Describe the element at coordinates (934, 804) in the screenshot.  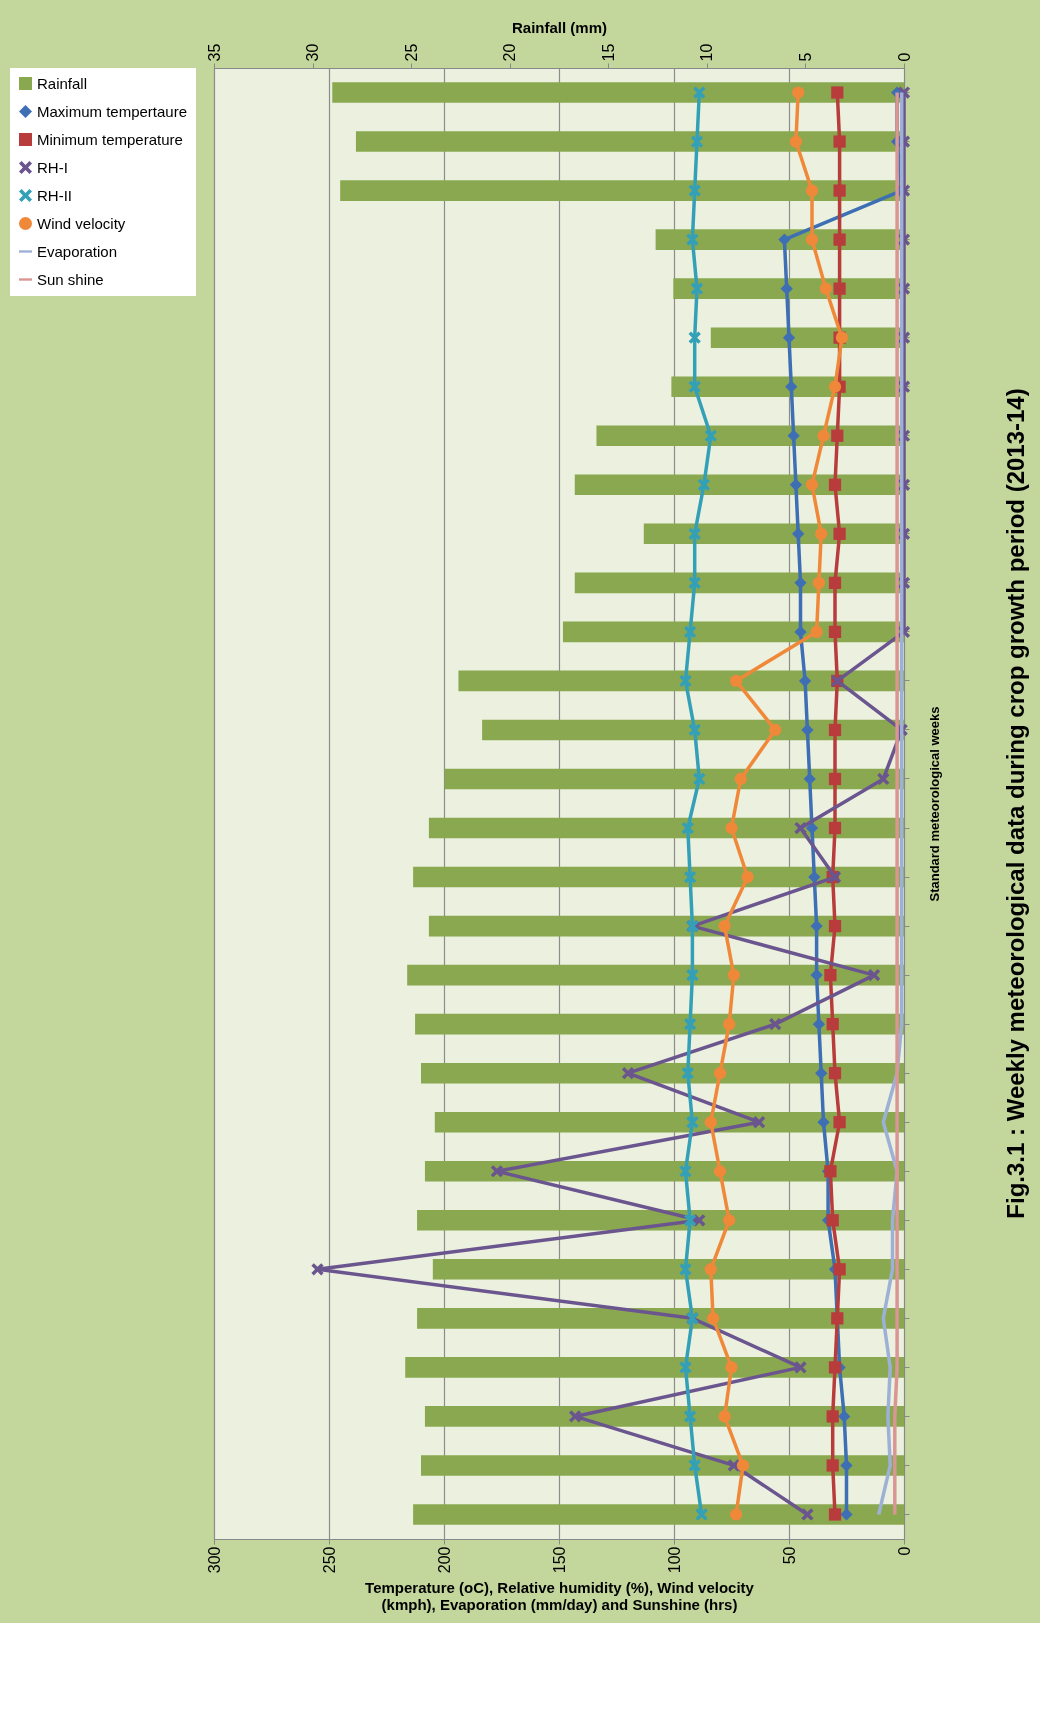
I see `y-axis-title: Standard meteorological weeks` at that location.